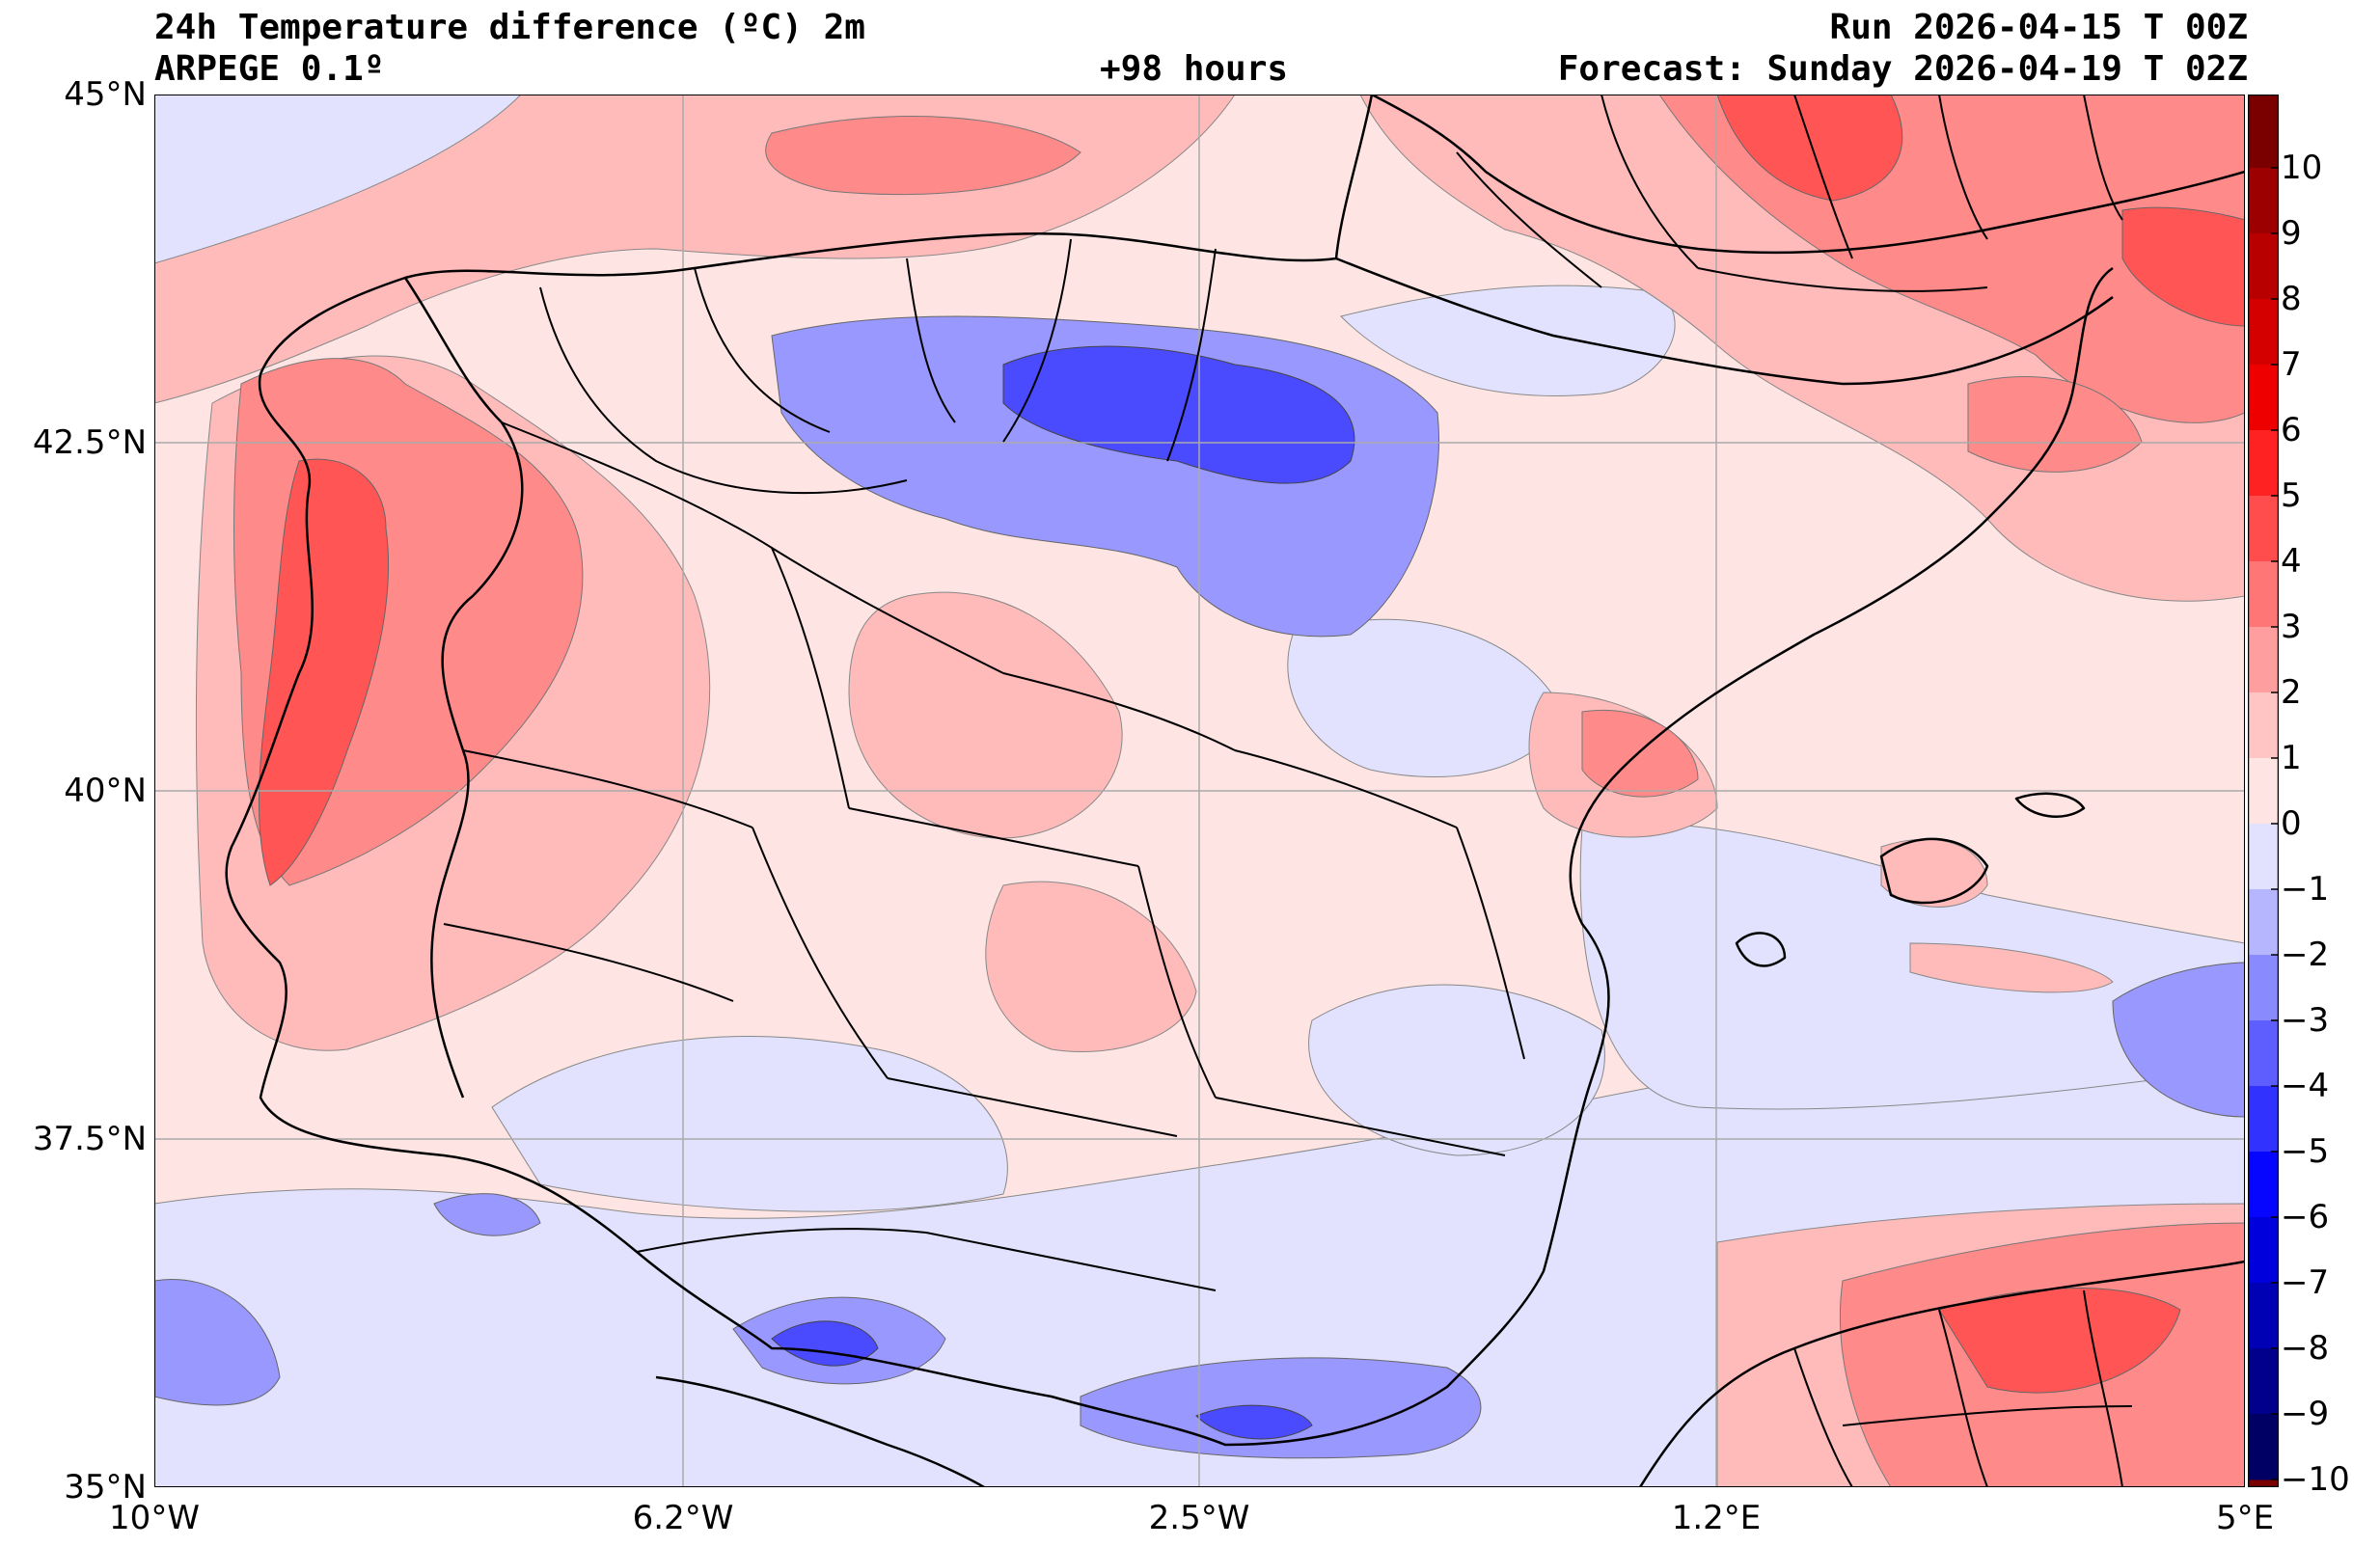  What do you see at coordinates (1199, 1518) in the screenshot?
I see `lon-tick-2-5w: 2.5°W` at bounding box center [1199, 1518].